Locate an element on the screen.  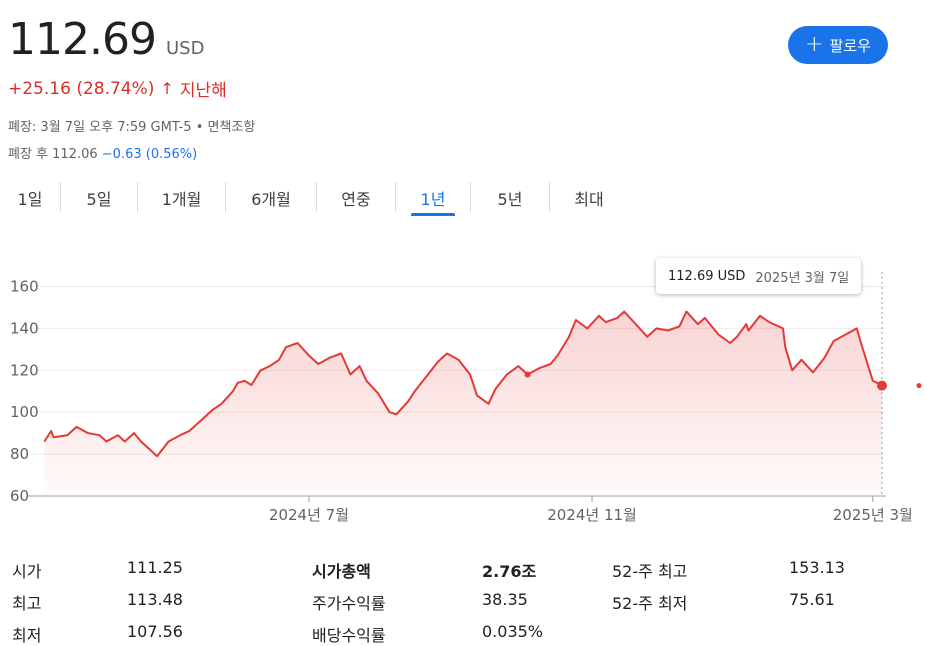
price-header: 112.69 USD is located at coordinates (106, 39).